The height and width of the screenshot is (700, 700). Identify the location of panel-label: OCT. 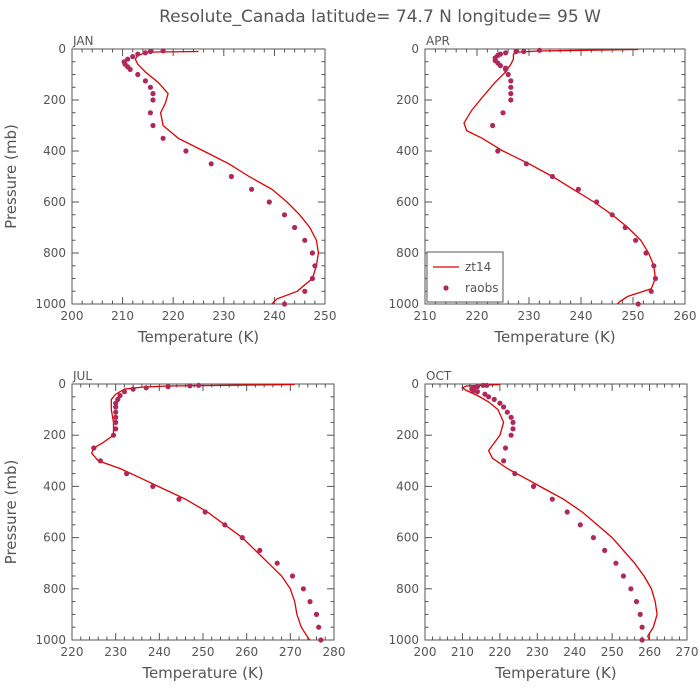
(439, 376).